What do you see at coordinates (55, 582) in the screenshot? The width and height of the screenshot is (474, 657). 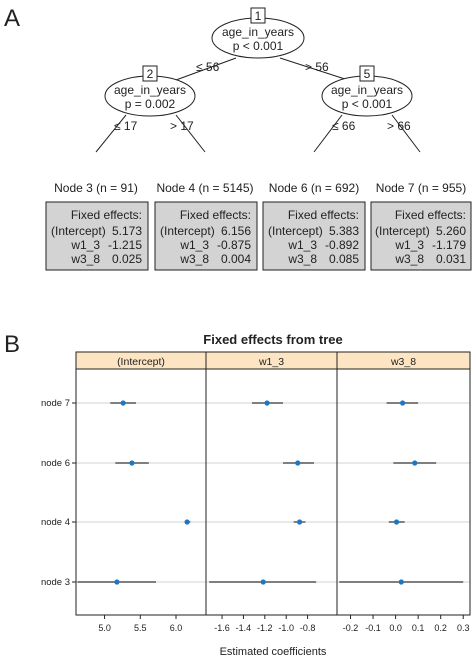 I see `row-label-node-3: node 3` at bounding box center [55, 582].